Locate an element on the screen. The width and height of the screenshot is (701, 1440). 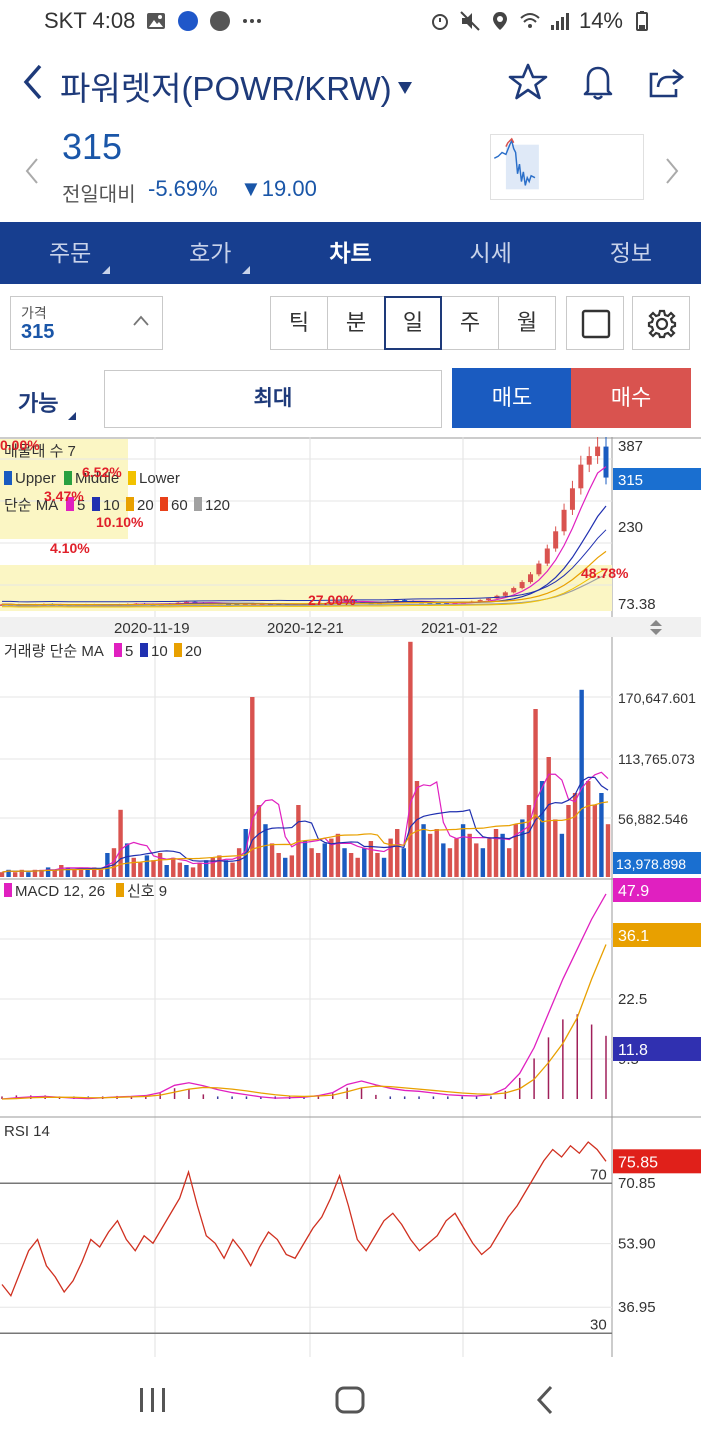
rsi-current-tag is located at coordinates (657, 1161).